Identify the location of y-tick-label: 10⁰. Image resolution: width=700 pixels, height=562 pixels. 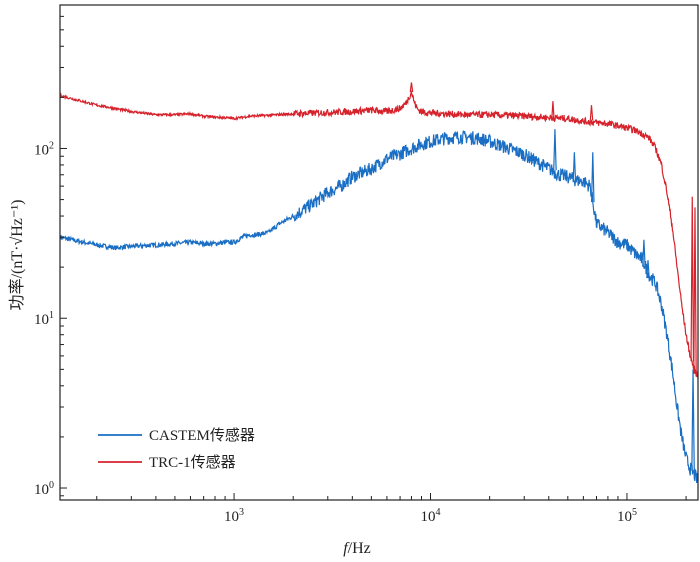
(44, 489).